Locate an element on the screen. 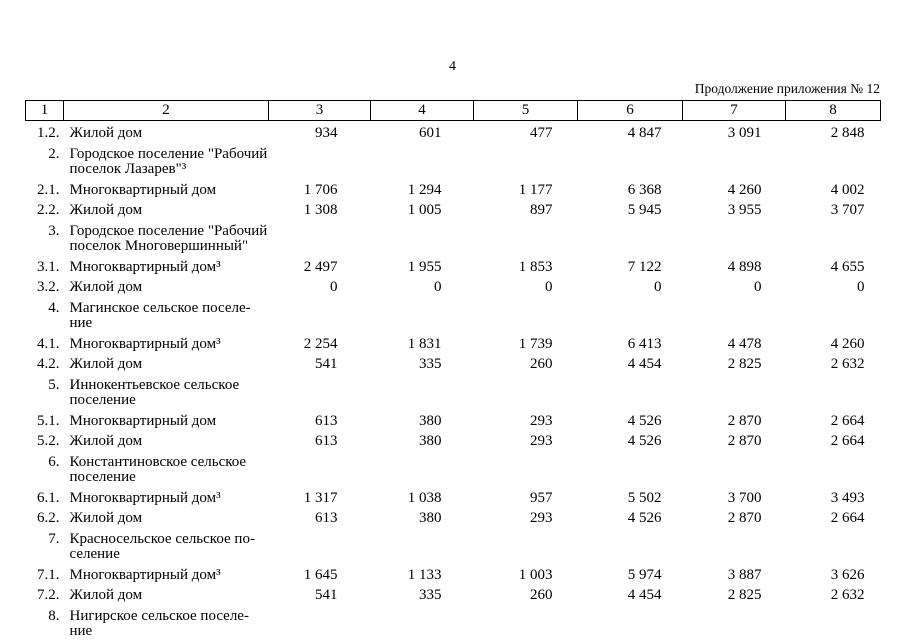 This screenshot has height=640, width=905. row-value-col6: 5 945 is located at coordinates (644, 210).